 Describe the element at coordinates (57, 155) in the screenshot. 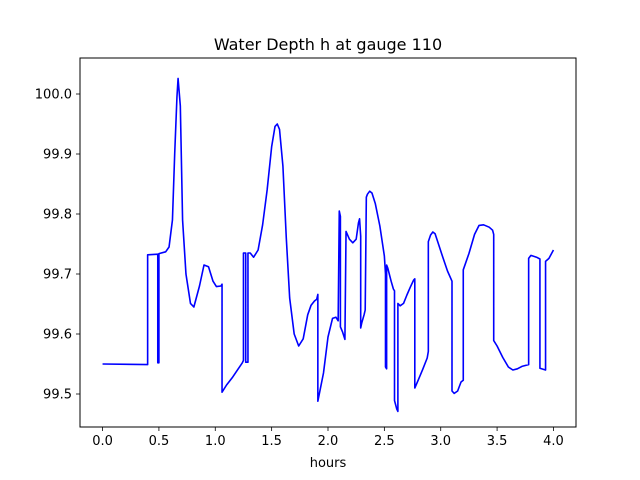

I see `y-tick-label: 99.9` at that location.